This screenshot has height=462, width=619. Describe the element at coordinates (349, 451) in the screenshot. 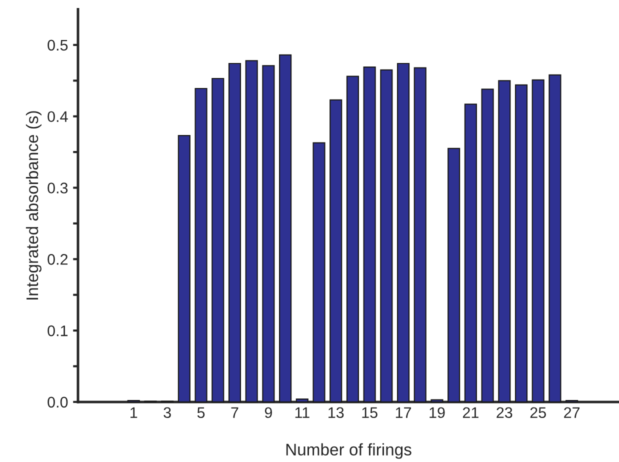

I see `x-axis-title: Number of firings` at that location.